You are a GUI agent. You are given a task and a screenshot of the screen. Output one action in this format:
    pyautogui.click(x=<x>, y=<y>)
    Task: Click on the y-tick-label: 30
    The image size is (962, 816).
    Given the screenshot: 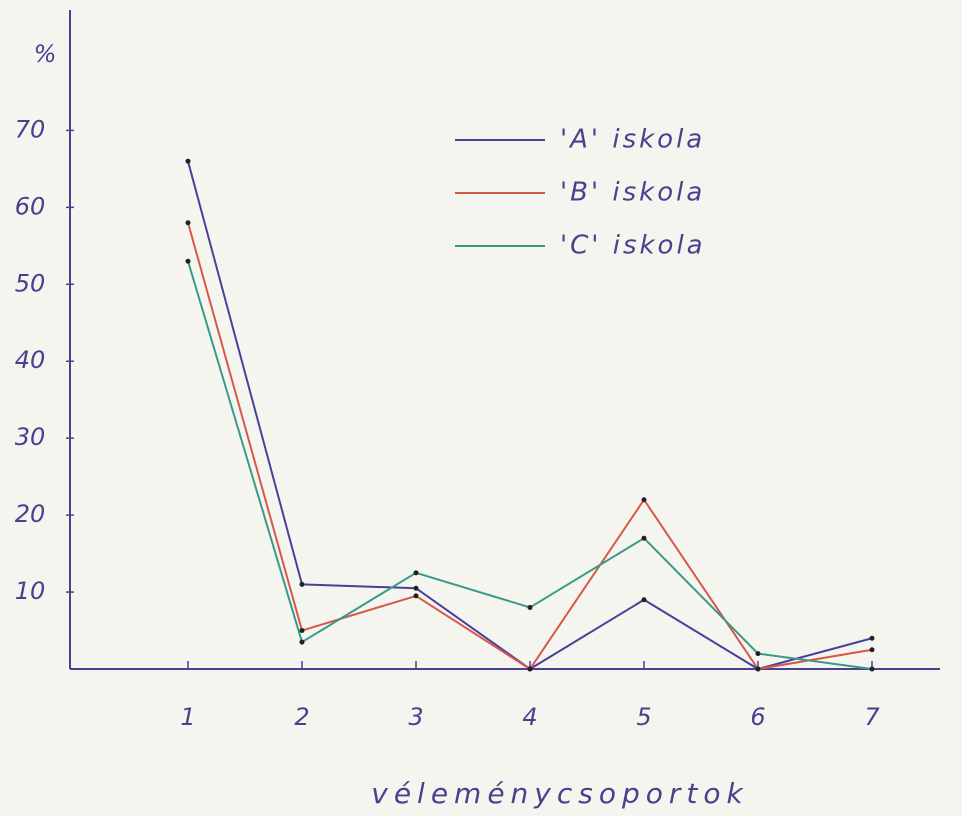 What is the action you would take?
    pyautogui.click(x=30, y=437)
    